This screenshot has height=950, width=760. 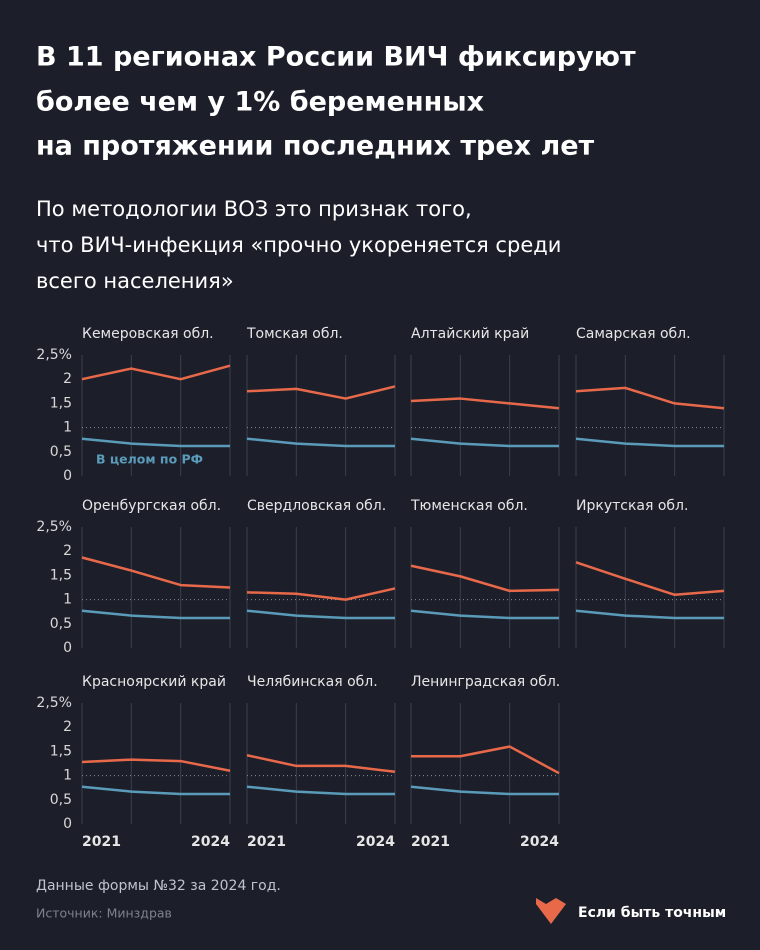 What do you see at coordinates (485, 682) in the screenshot?
I see `panel-title: Ленинградская обл.` at bounding box center [485, 682].